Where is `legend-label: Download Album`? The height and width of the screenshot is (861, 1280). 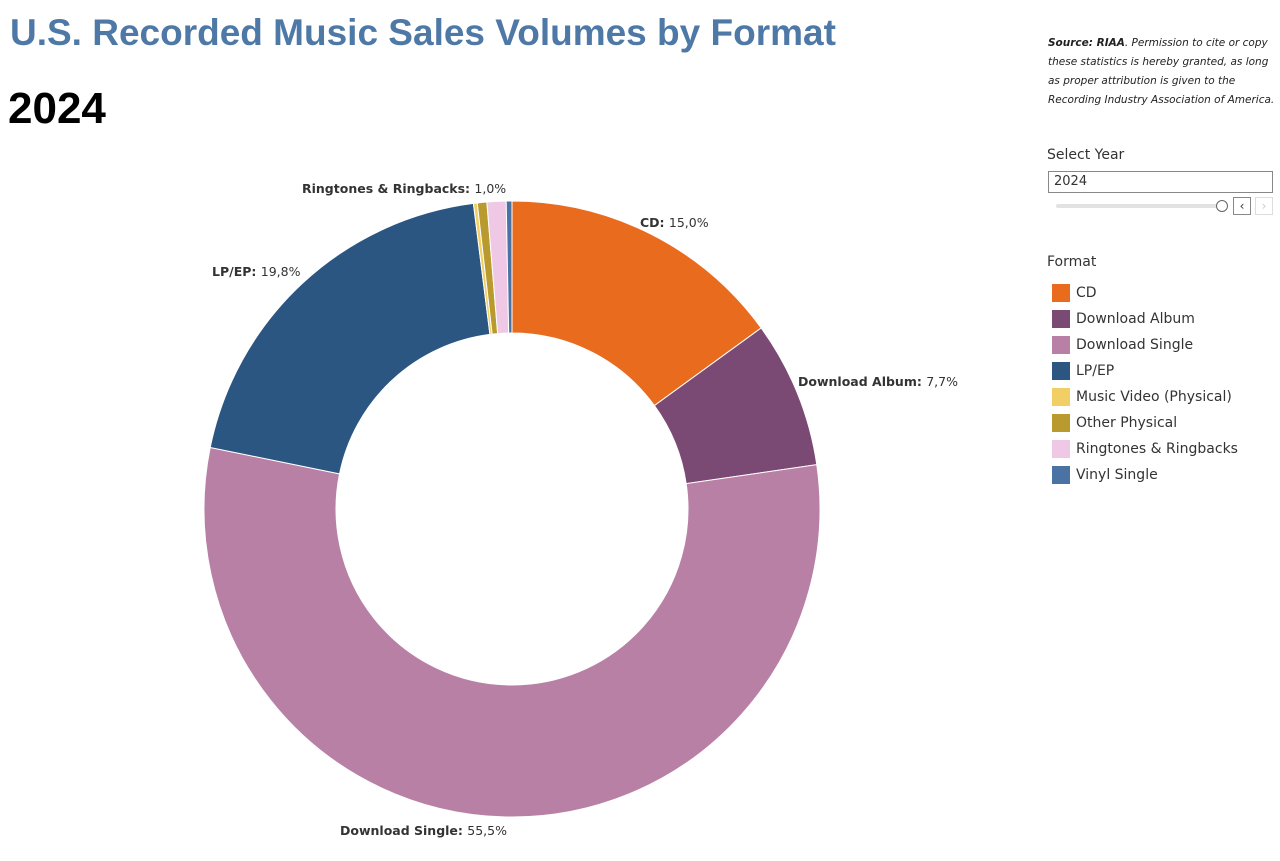 legend-label: Download Album is located at coordinates (1135, 319).